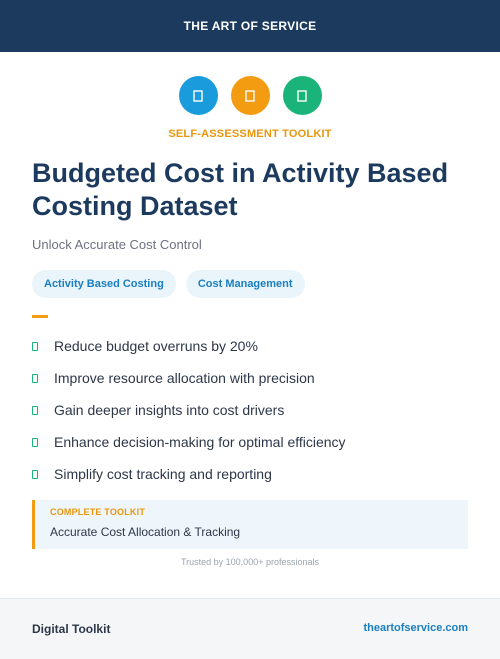  What do you see at coordinates (169, 410) in the screenshot?
I see `benefit-text: Gain deeper insights into cost drivers` at bounding box center [169, 410].